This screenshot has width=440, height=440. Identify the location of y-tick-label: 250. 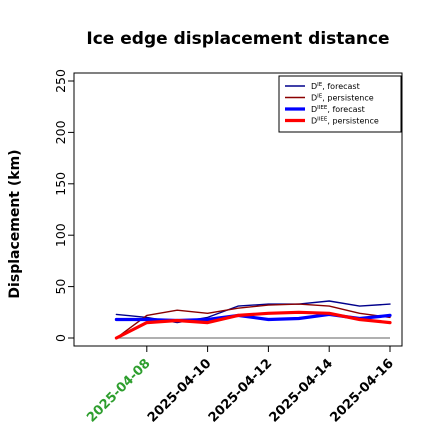
(60, 81).